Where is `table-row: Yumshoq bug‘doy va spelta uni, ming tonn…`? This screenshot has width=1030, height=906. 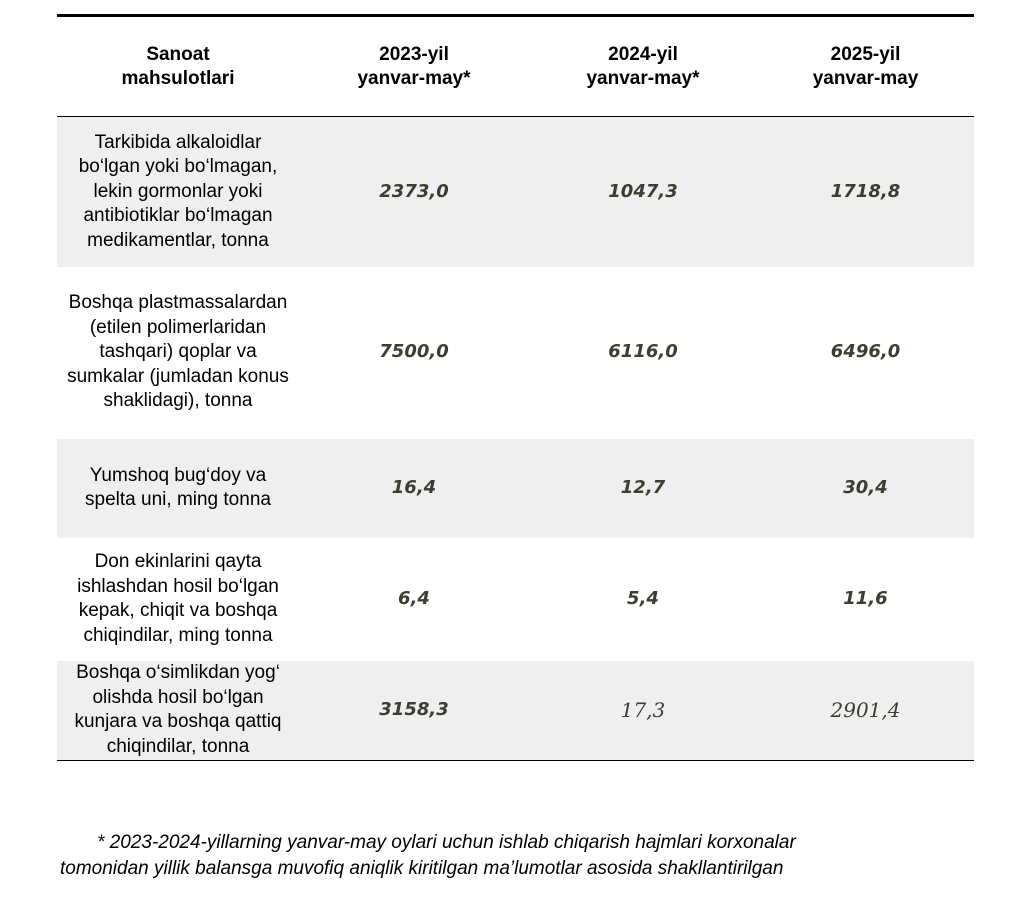
table-row: Yumshoq bug‘doy va spelta uni, ming tonn… is located at coordinates (515, 488).